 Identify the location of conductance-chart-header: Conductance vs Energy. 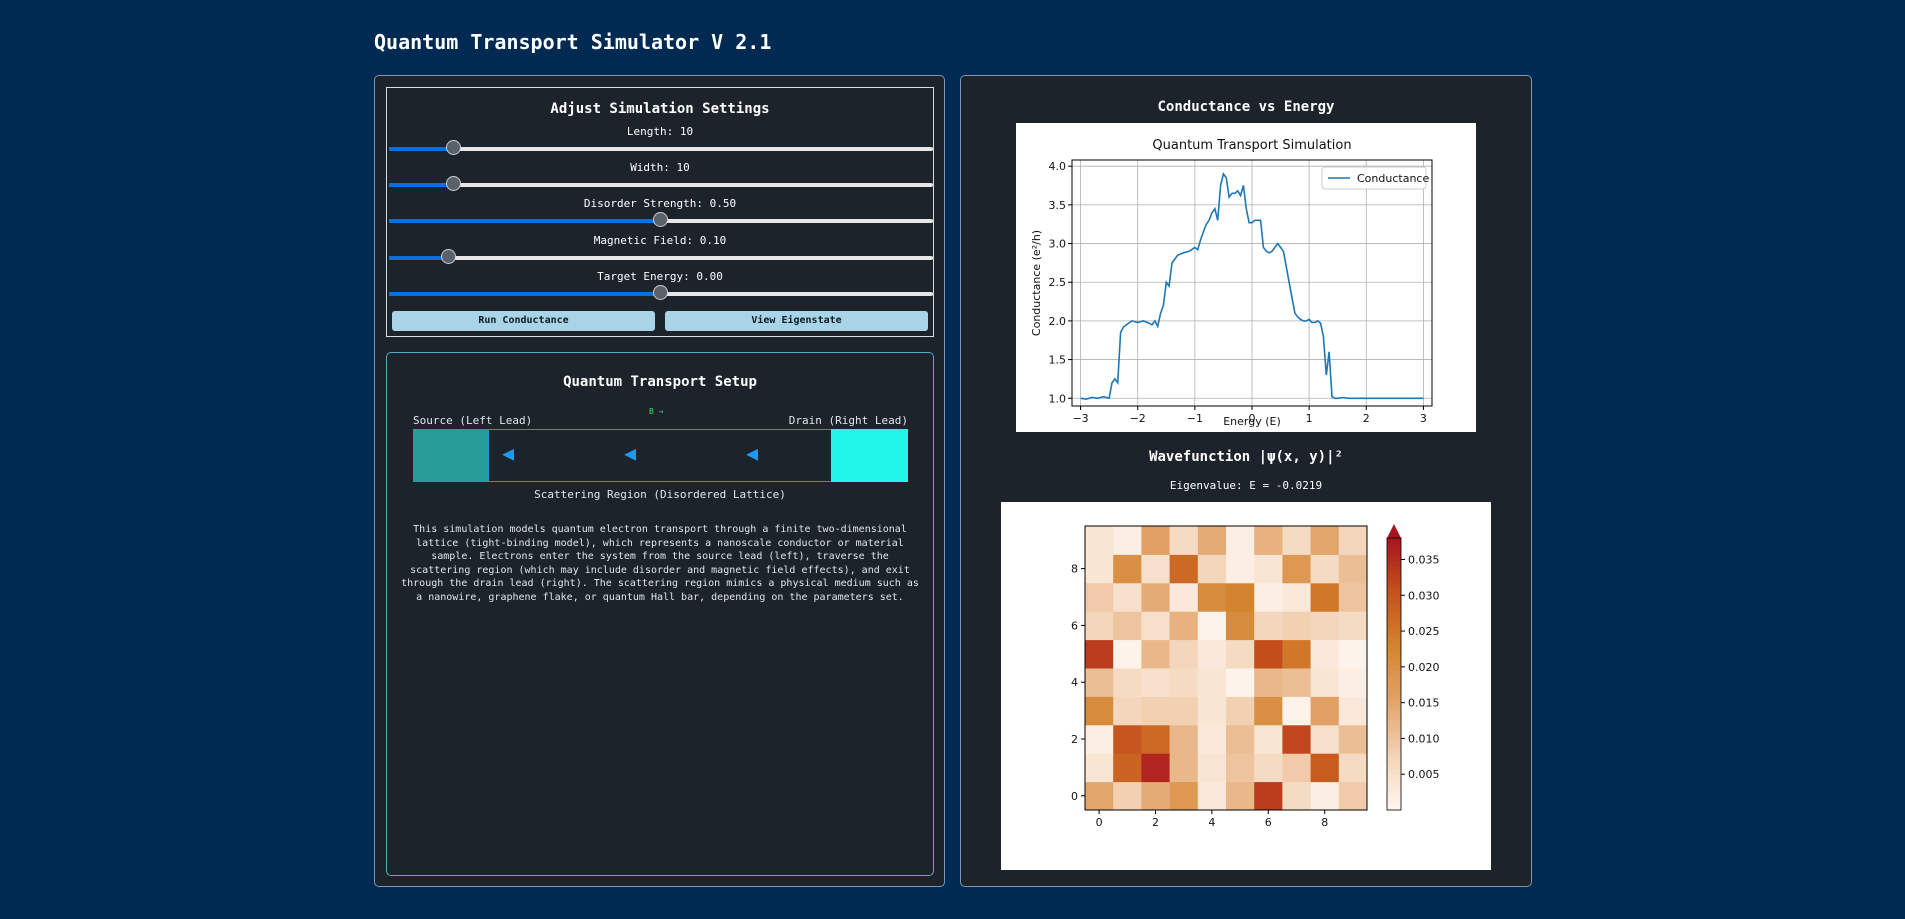
(1246, 105).